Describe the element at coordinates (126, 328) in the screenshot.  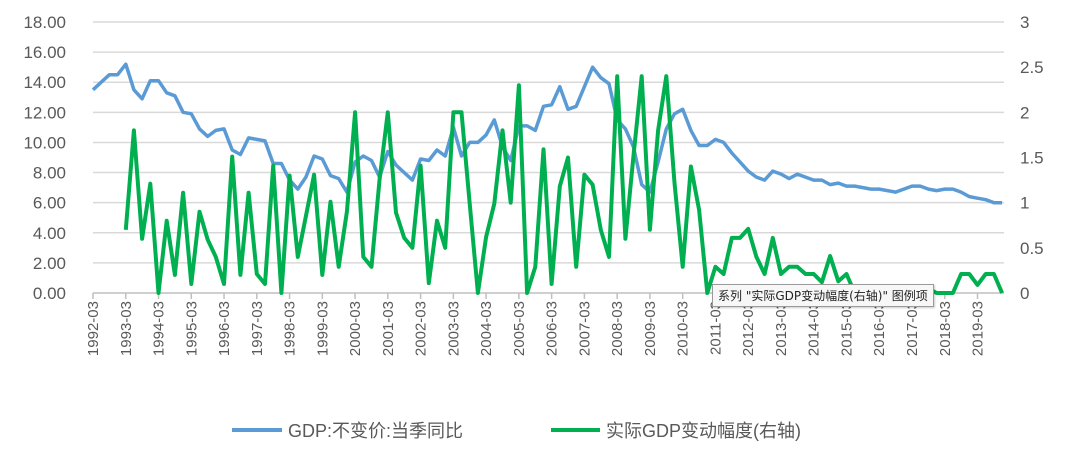
I see `x-tick-label: 1993-03` at that location.